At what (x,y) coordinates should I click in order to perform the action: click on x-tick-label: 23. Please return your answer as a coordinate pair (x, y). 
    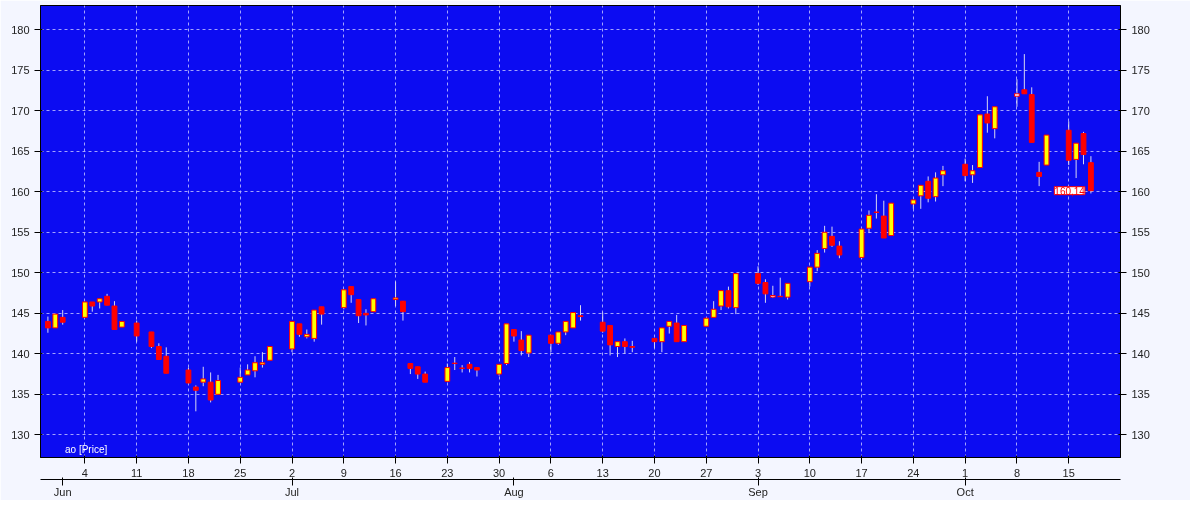
    Looking at the image, I should click on (447, 472).